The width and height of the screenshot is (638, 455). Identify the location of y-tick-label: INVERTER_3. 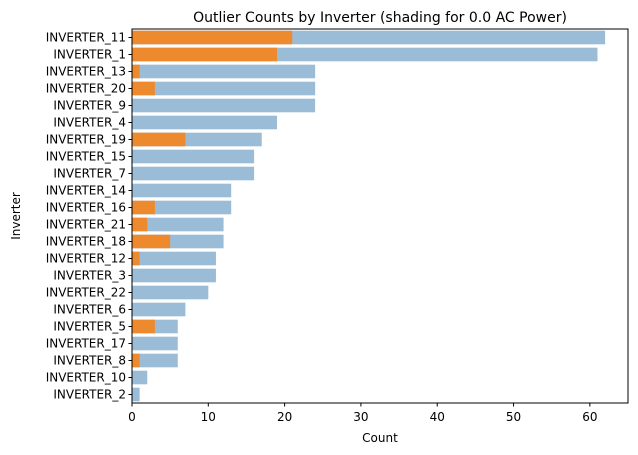
(89, 276).